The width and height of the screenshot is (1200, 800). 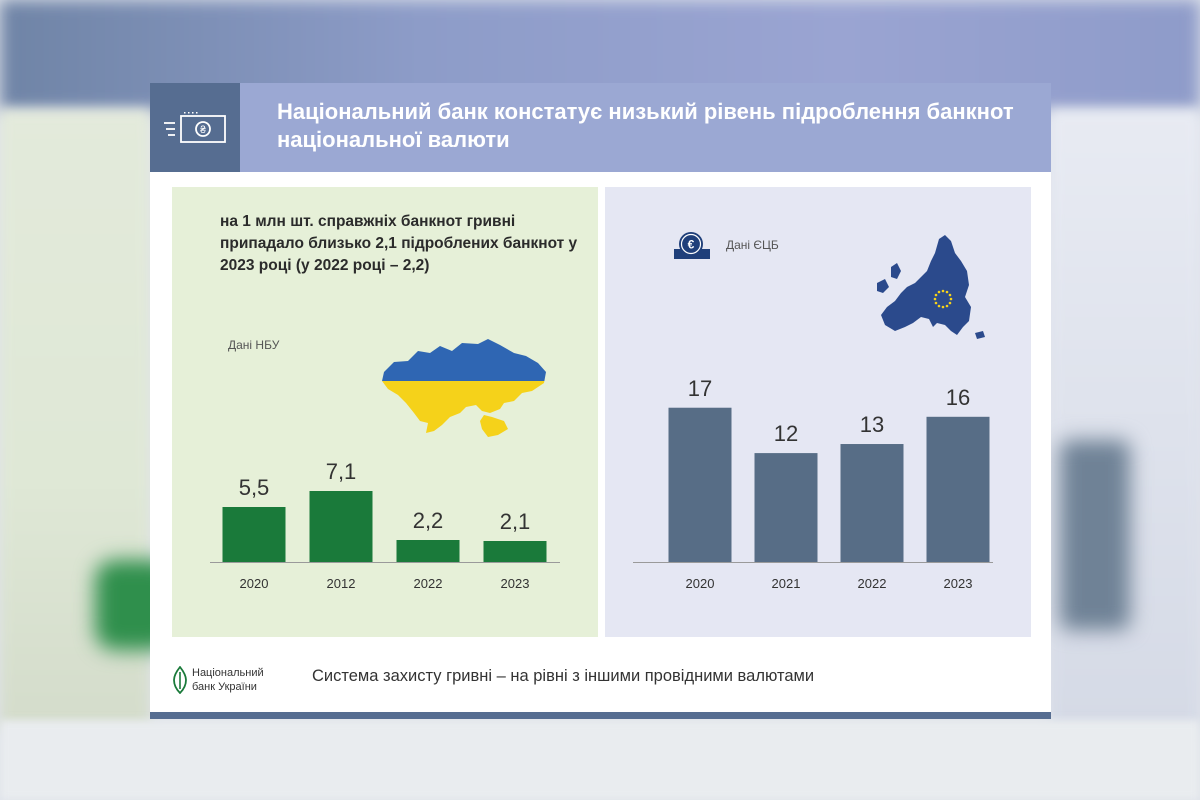 What do you see at coordinates (385, 527) in the screenshot?
I see `ukraine-bar-chart` at bounding box center [385, 527].